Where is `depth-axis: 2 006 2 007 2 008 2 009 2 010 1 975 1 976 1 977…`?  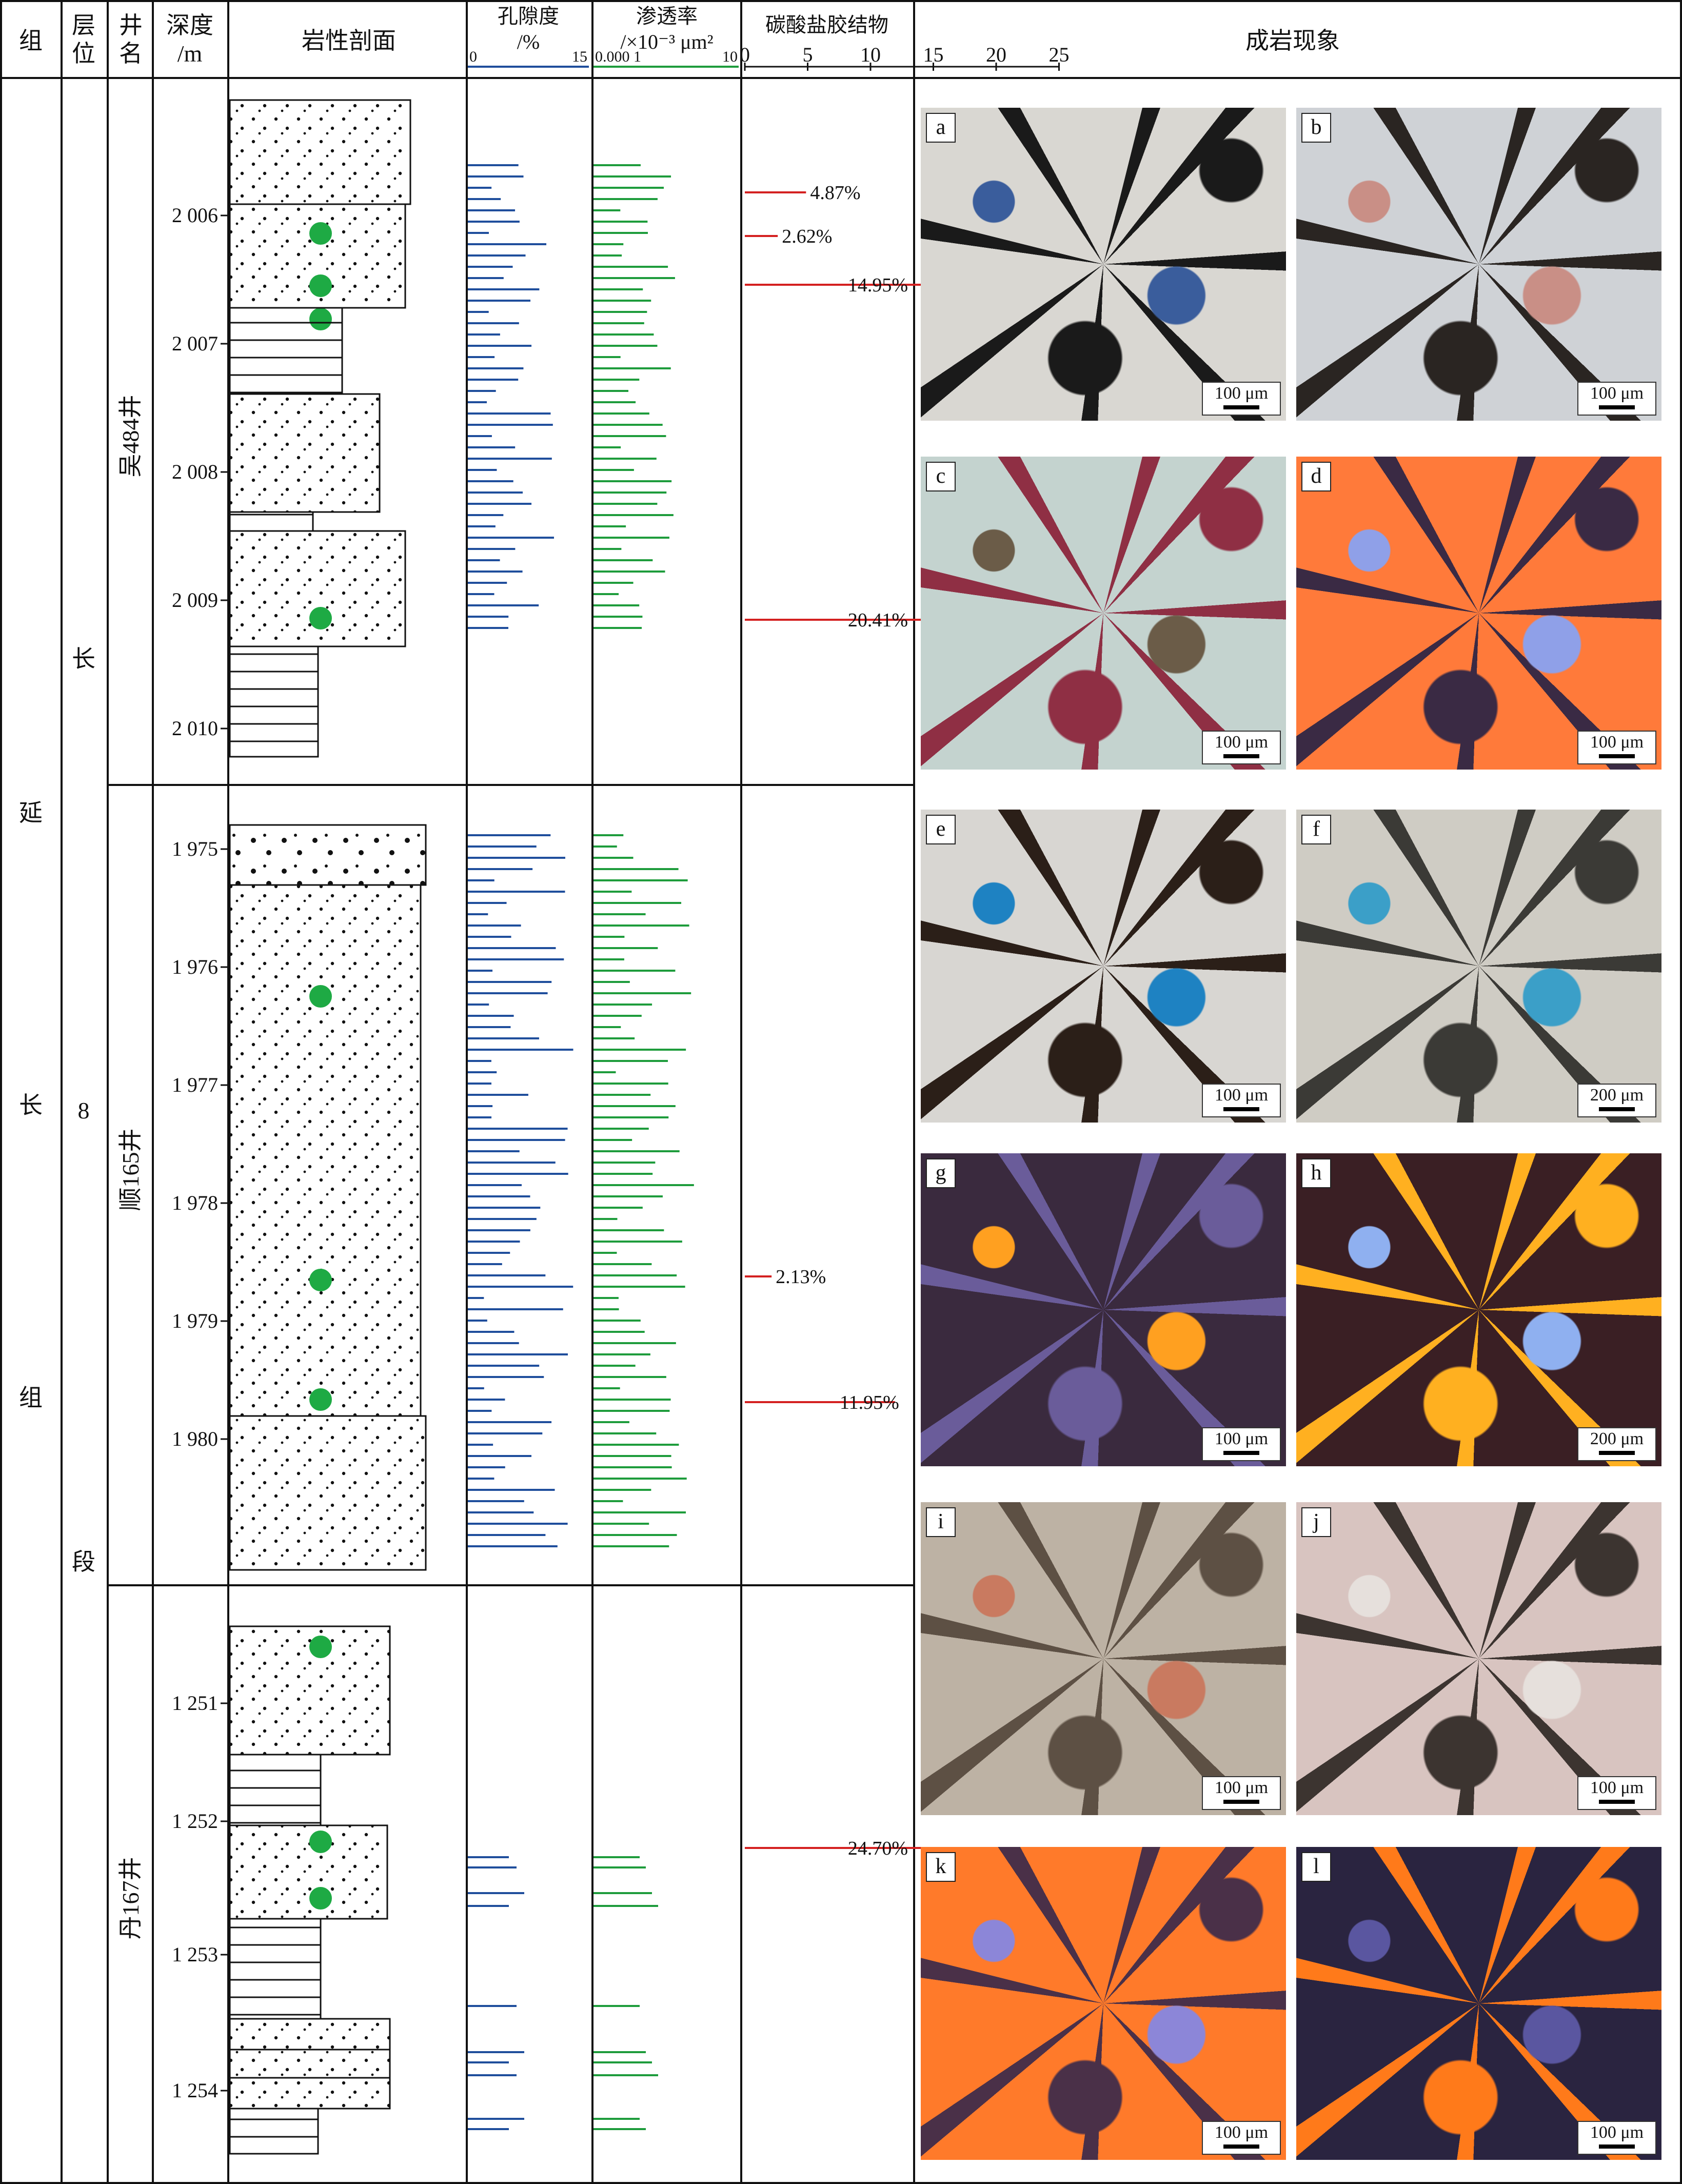
depth-axis: 2 006 2 007 2 008 2 009 2 010 1 975 1 976 1 977… is located at coordinates (200, 1153).